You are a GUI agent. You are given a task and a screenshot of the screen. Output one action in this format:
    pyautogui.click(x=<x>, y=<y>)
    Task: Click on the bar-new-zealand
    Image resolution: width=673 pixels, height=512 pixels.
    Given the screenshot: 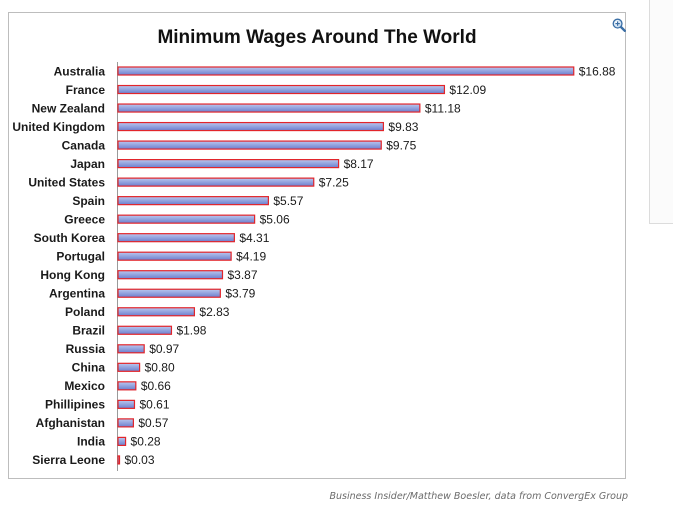 What is the action you would take?
    pyautogui.click(x=269, y=108)
    